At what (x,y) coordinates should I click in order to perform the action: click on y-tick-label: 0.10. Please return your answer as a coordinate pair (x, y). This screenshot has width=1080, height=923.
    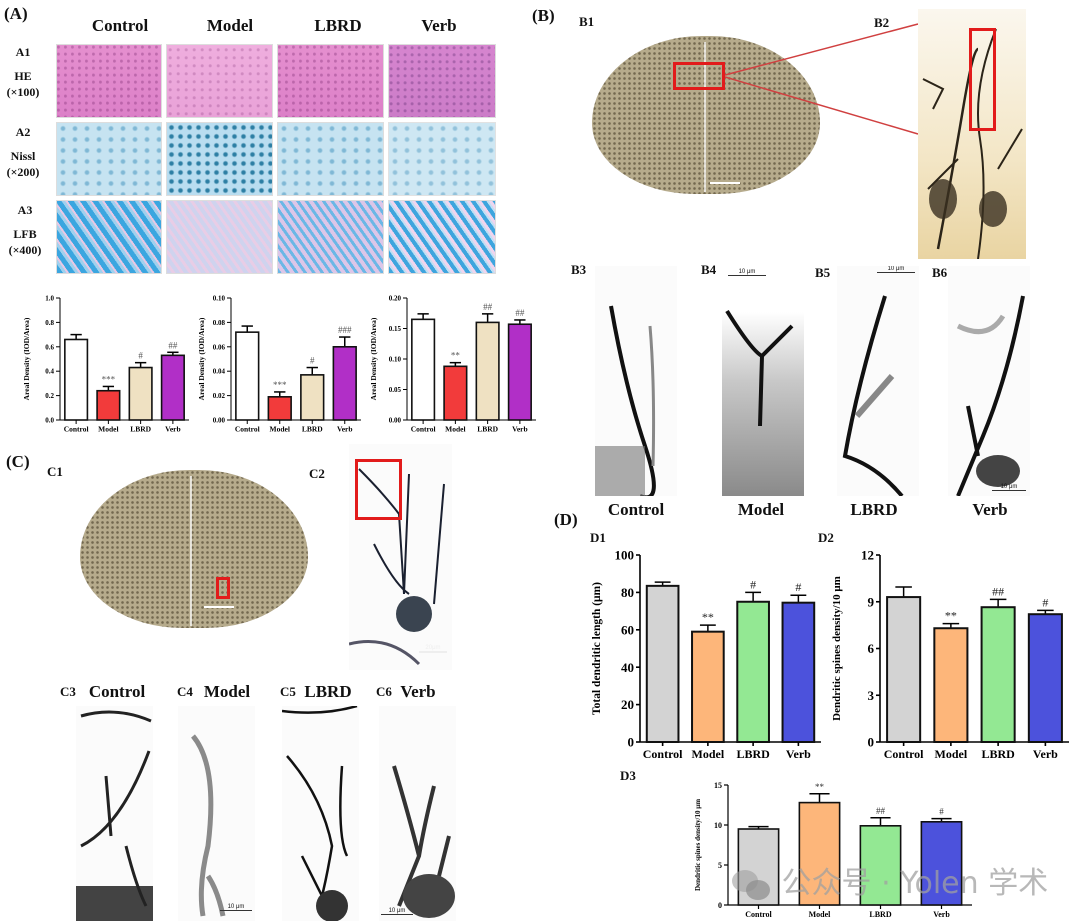
    Looking at the image, I should click on (219, 298).